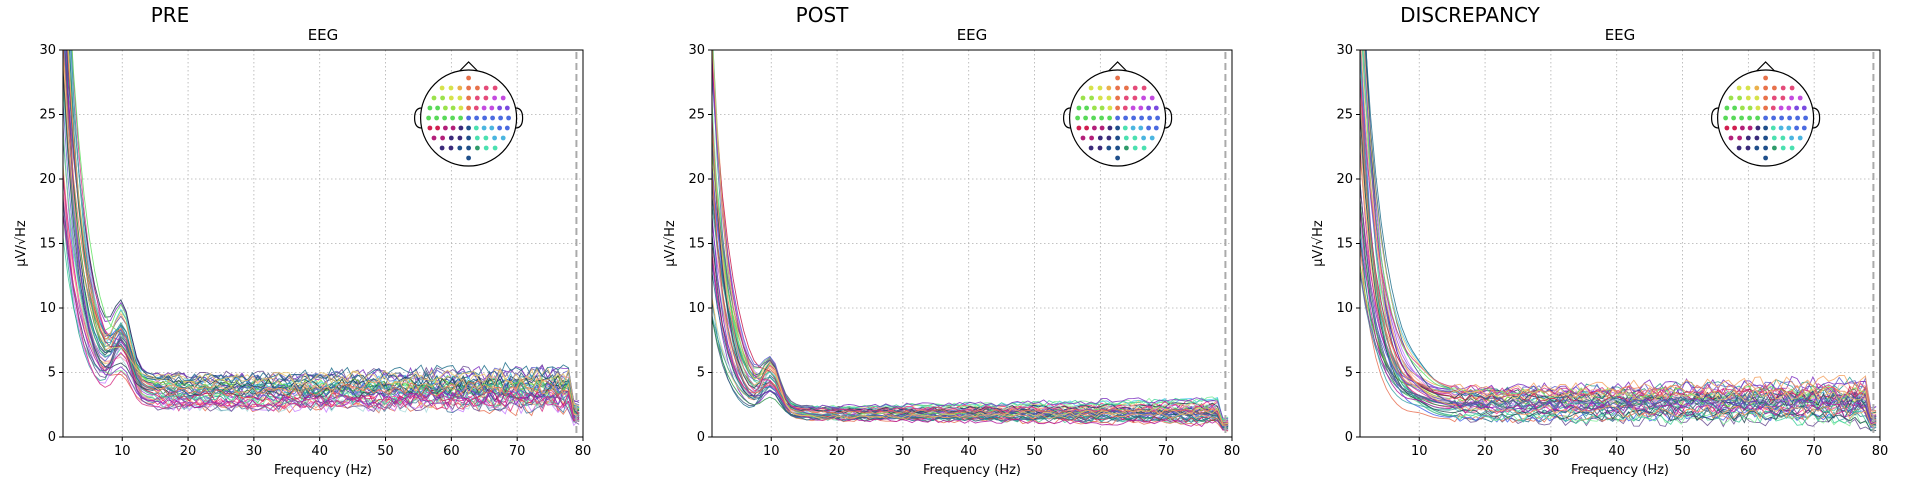 The width and height of the screenshot is (1920, 480). I want to click on x-tick-label: 50, so click(1682, 451).